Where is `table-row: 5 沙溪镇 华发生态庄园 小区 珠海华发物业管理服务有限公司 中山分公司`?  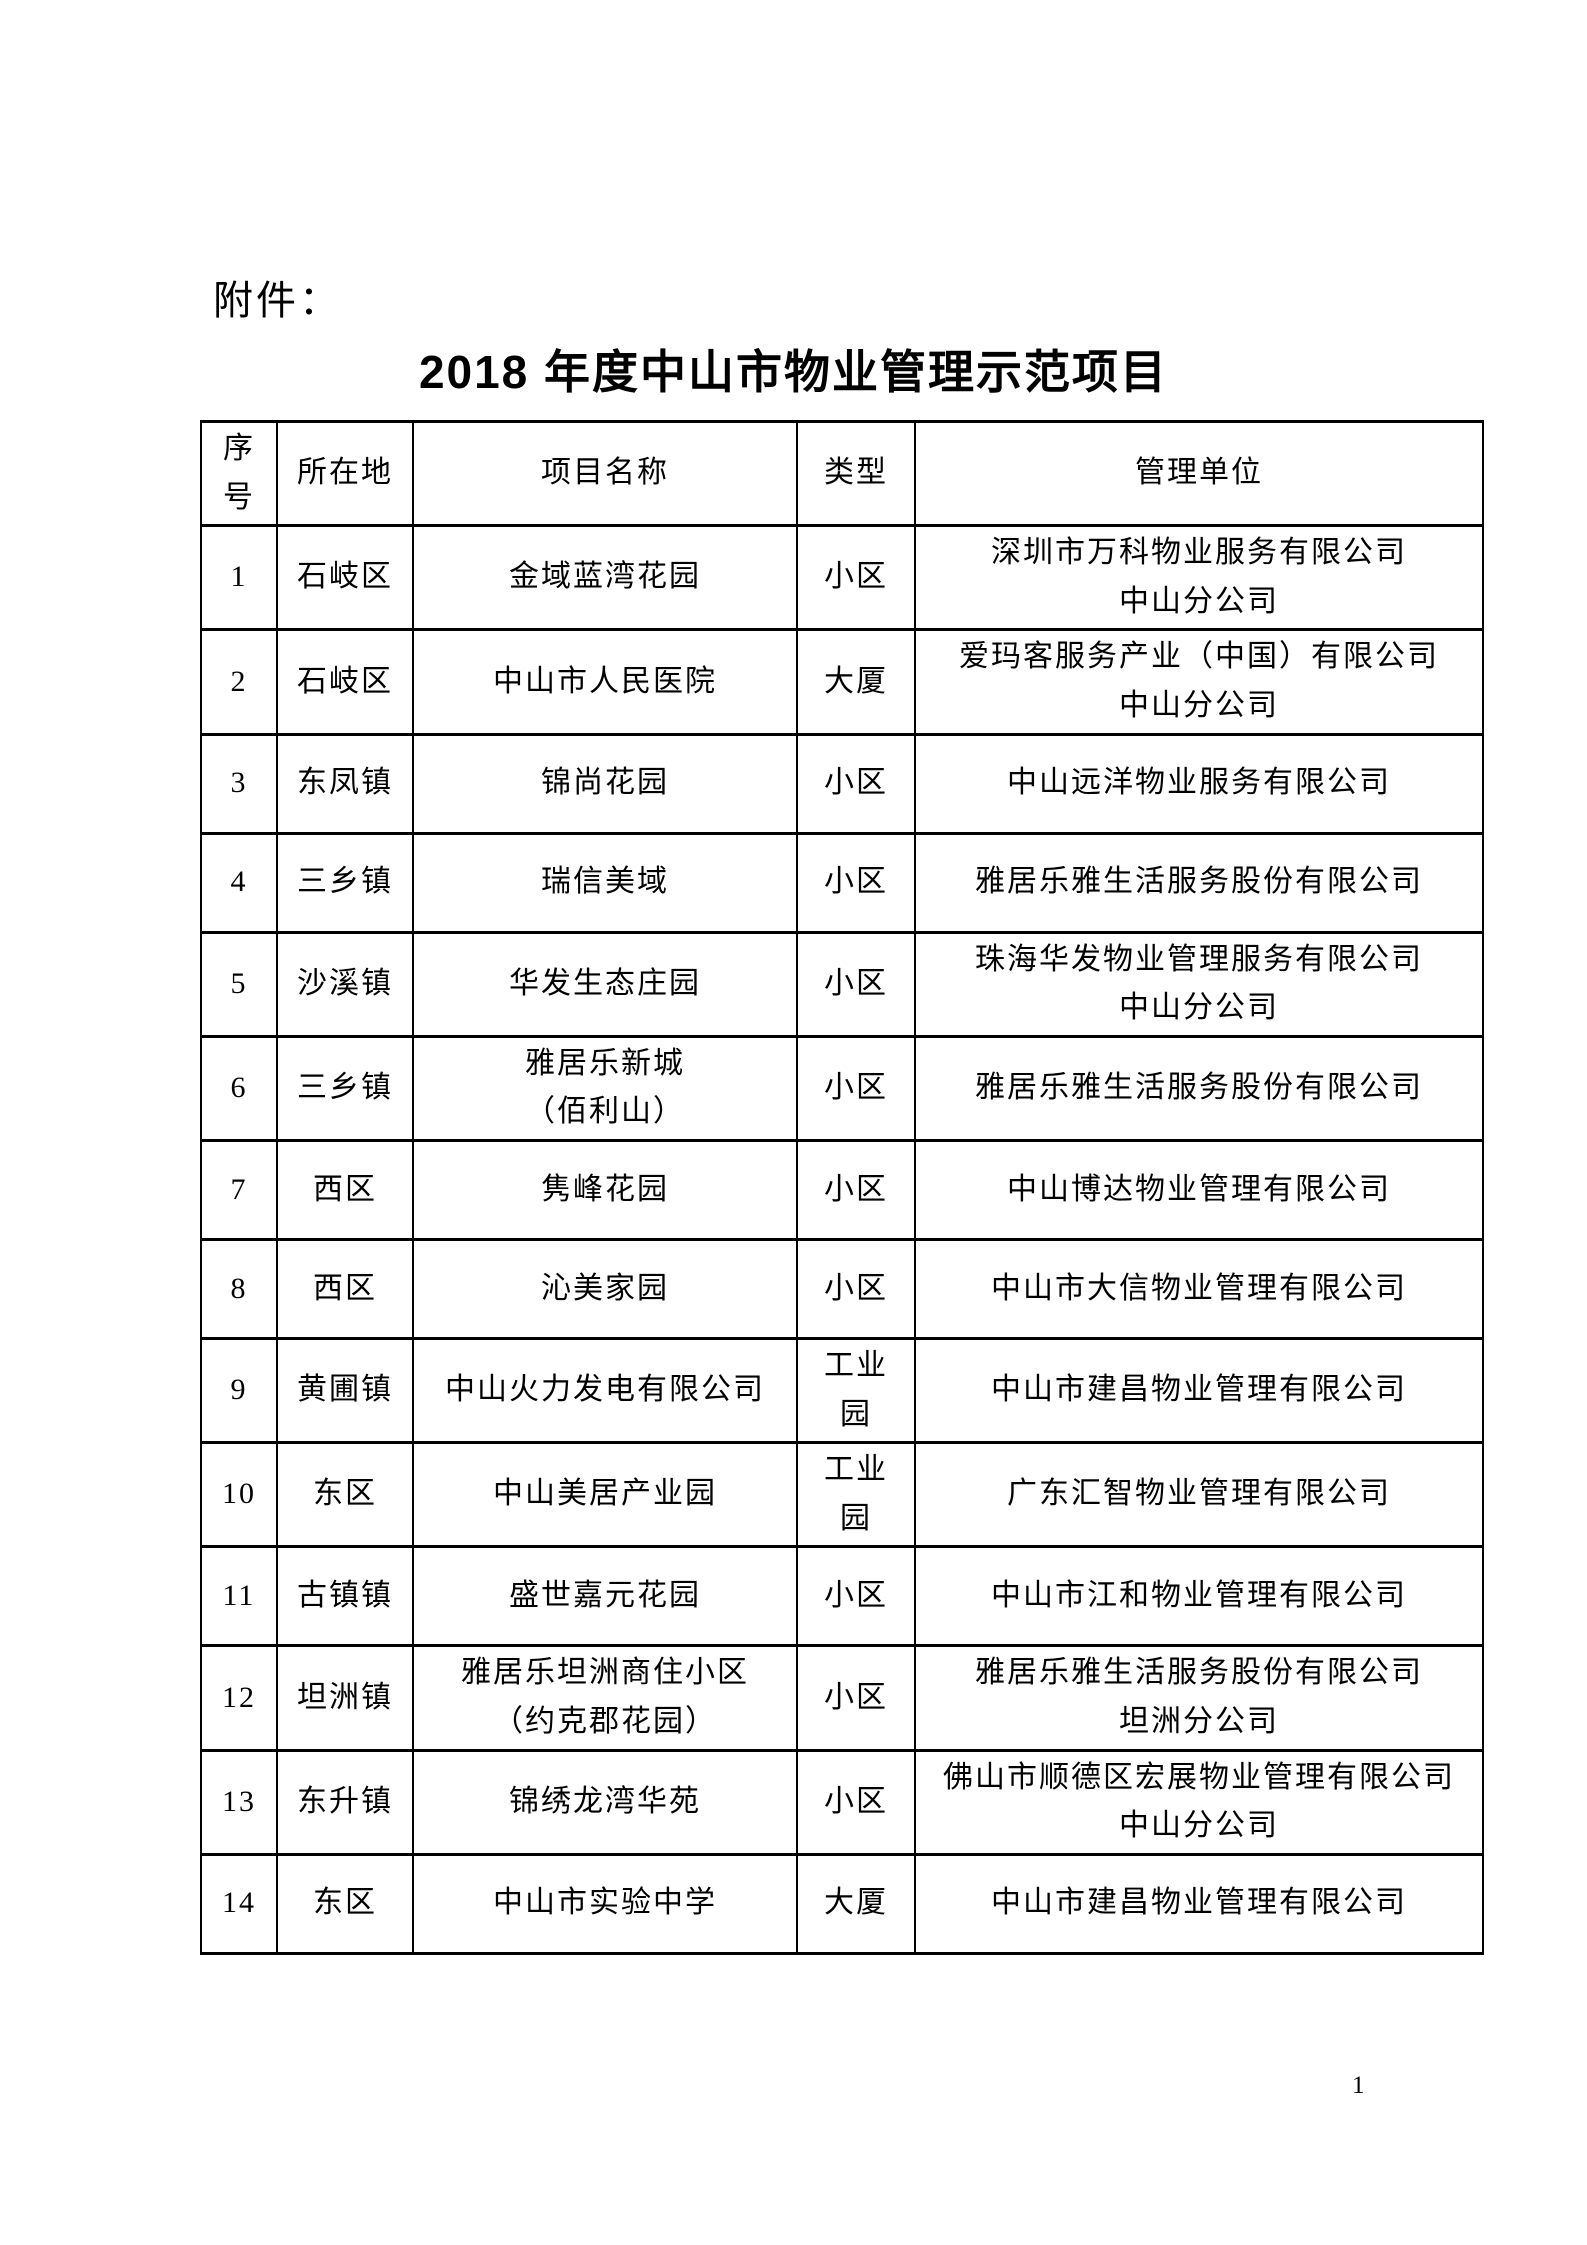
table-row: 5 沙溪镇 华发生态庄园 小区 珠海华发物业管理服务有限公司 中山分公司 is located at coordinates (842, 984).